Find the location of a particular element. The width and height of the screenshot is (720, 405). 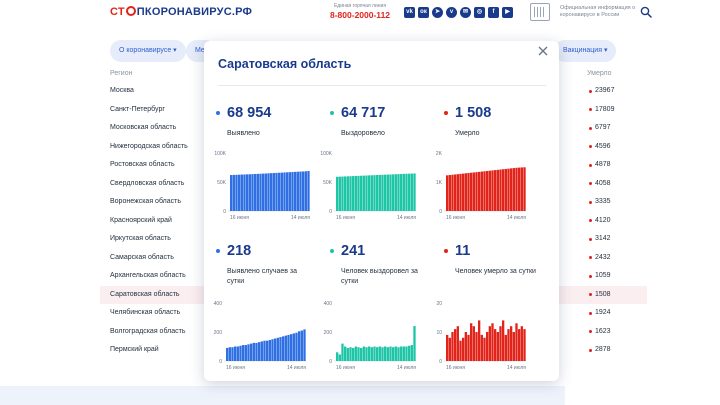

telegram-icon: ➤ is located at coordinates (437, 12).